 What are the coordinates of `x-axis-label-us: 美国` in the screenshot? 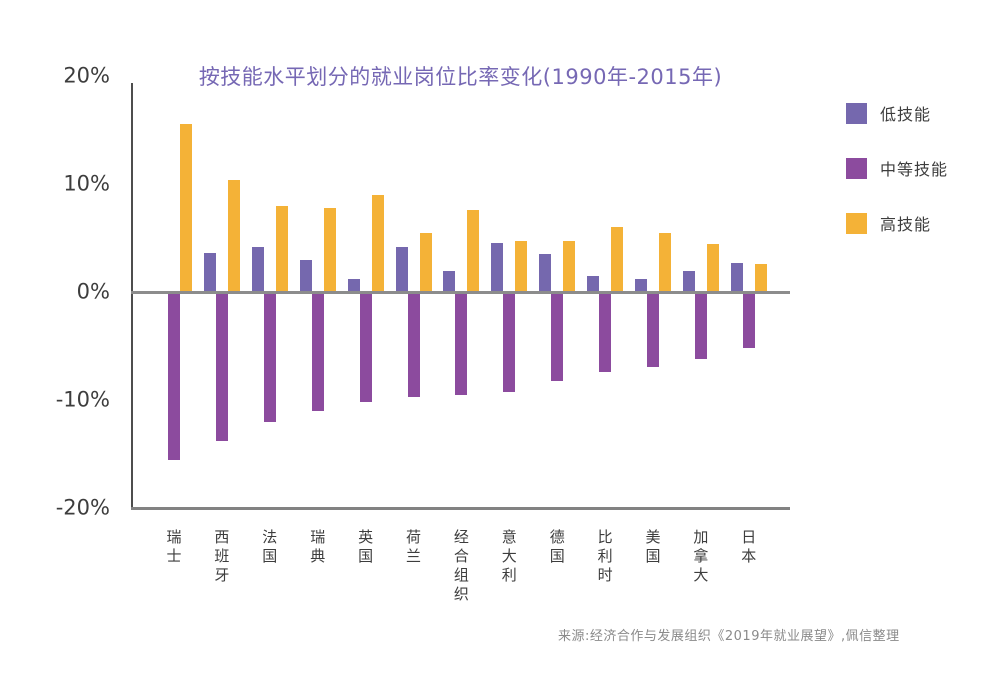 It's located at (652, 548).